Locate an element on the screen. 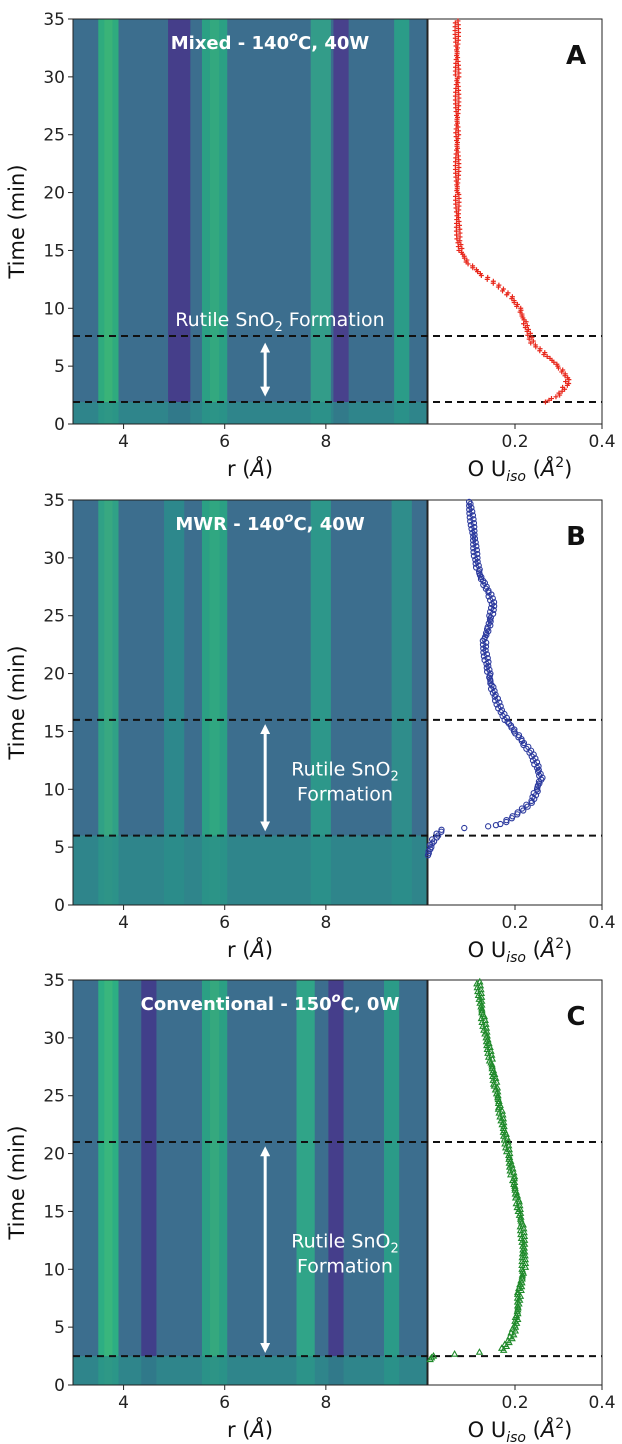 The width and height of the screenshot is (622, 1444). x-axis-label: r (Å) is located at coordinates (250, 468).